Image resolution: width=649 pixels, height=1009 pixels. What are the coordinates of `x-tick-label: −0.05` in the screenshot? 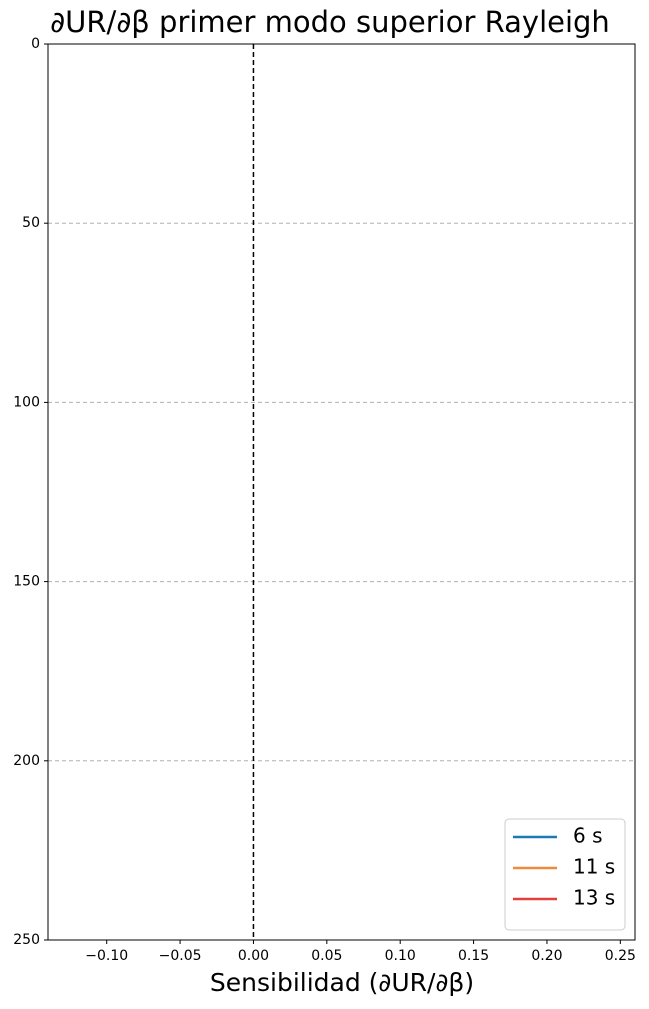 It's located at (180, 956).